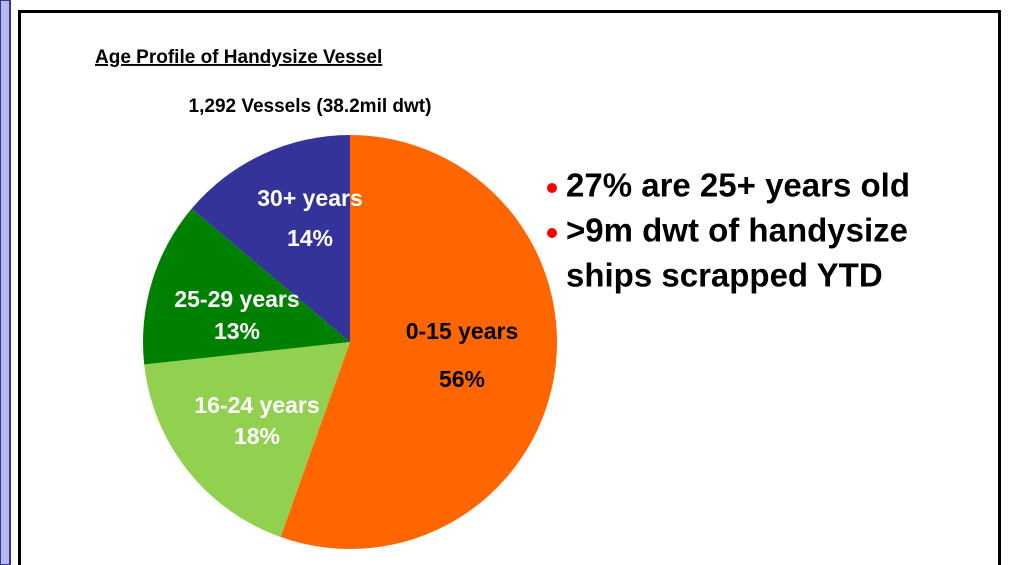 Image resolution: width=1009 pixels, height=565 pixels. What do you see at coordinates (737, 230) in the screenshot?
I see `bullet-text: >9m dwt of handysize` at bounding box center [737, 230].